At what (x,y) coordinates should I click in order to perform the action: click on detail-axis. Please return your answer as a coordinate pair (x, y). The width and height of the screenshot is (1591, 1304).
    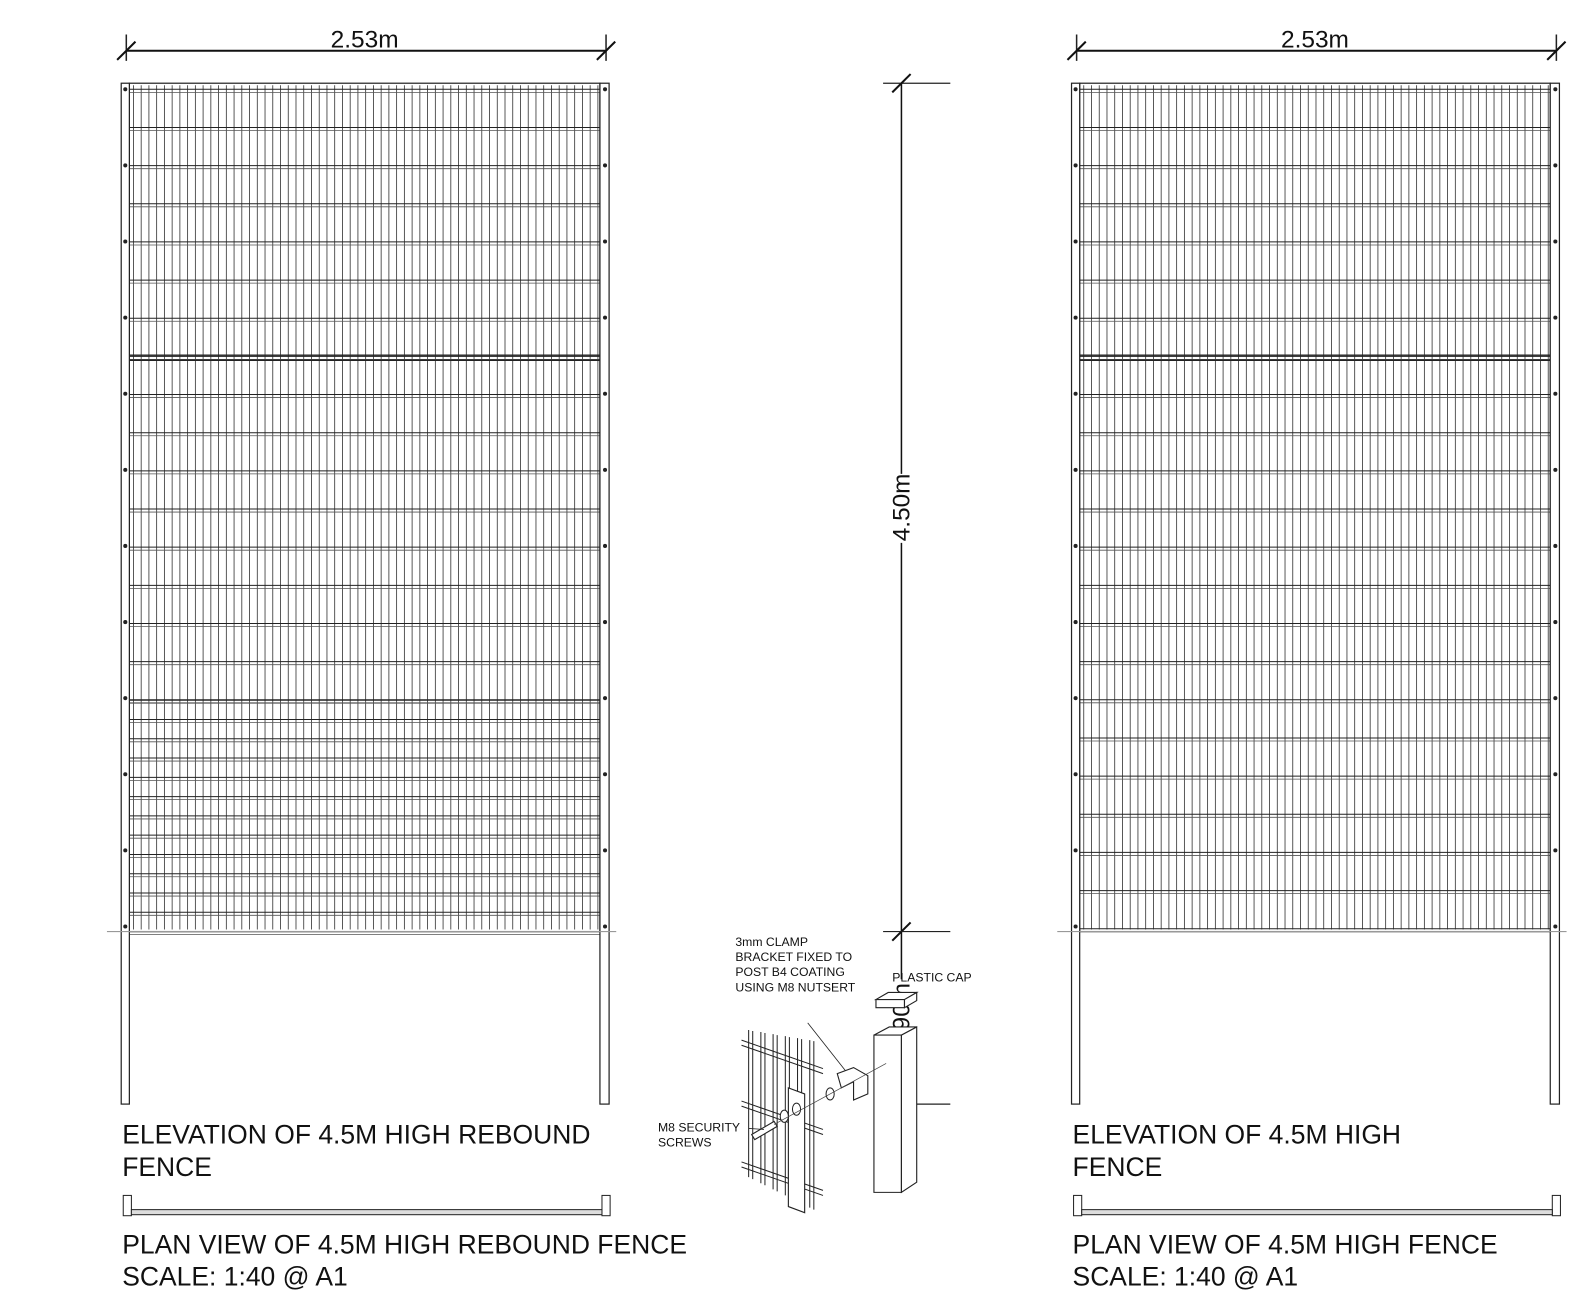
    Looking at the image, I should click on (830, 1094).